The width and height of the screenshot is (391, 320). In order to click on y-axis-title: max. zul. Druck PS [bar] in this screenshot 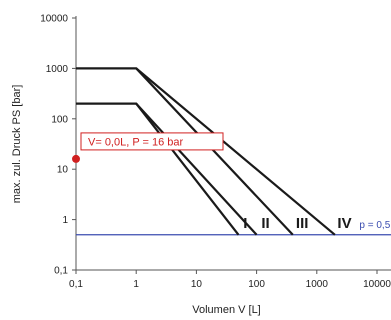, I will do `click(17, 144)`.